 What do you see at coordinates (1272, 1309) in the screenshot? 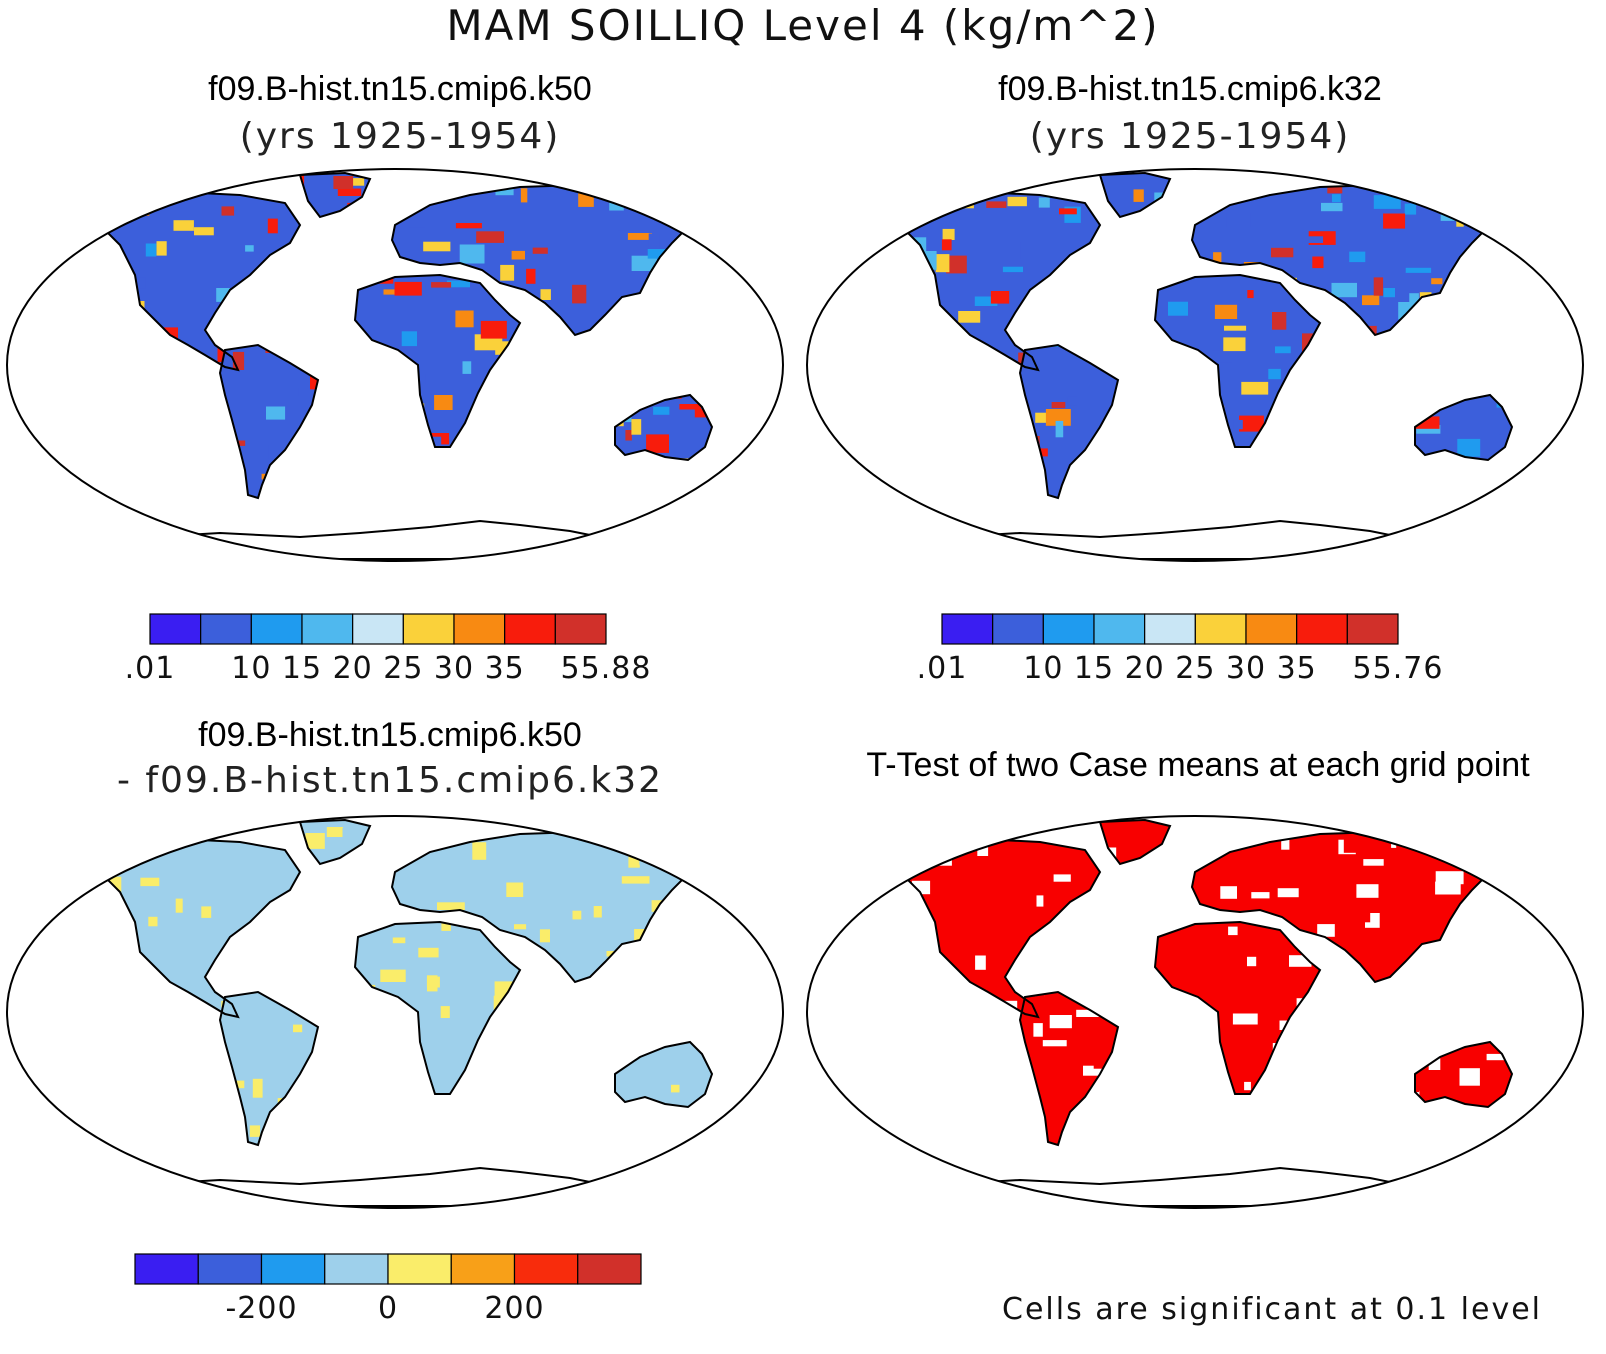
I see `significance-note: Cells are significant at 0.1 level` at bounding box center [1272, 1309].